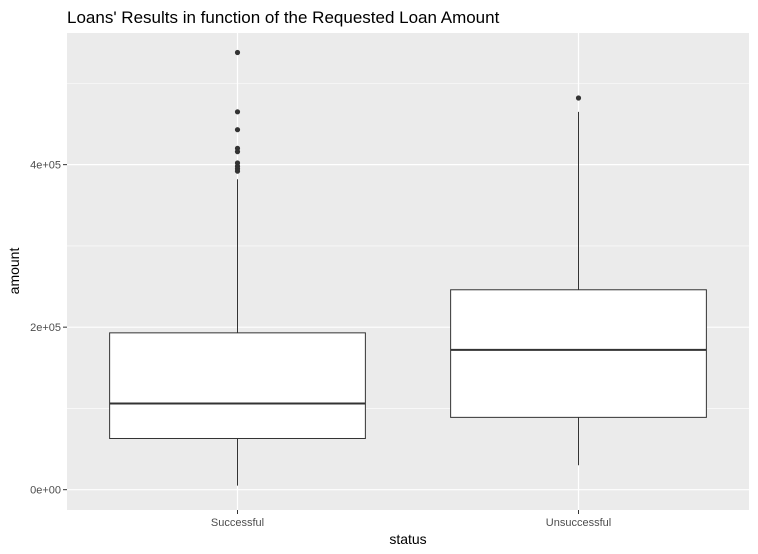 The height and width of the screenshot is (554, 758). What do you see at coordinates (14, 271) in the screenshot?
I see `y-axis-title: amount` at bounding box center [14, 271].